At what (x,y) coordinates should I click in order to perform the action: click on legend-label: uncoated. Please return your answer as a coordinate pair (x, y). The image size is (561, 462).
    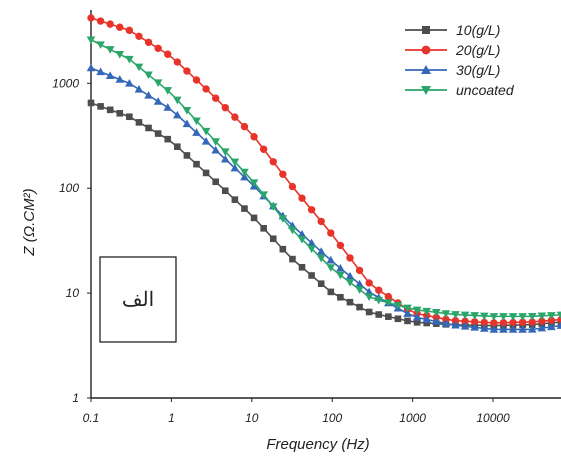
    Looking at the image, I should click on (485, 90).